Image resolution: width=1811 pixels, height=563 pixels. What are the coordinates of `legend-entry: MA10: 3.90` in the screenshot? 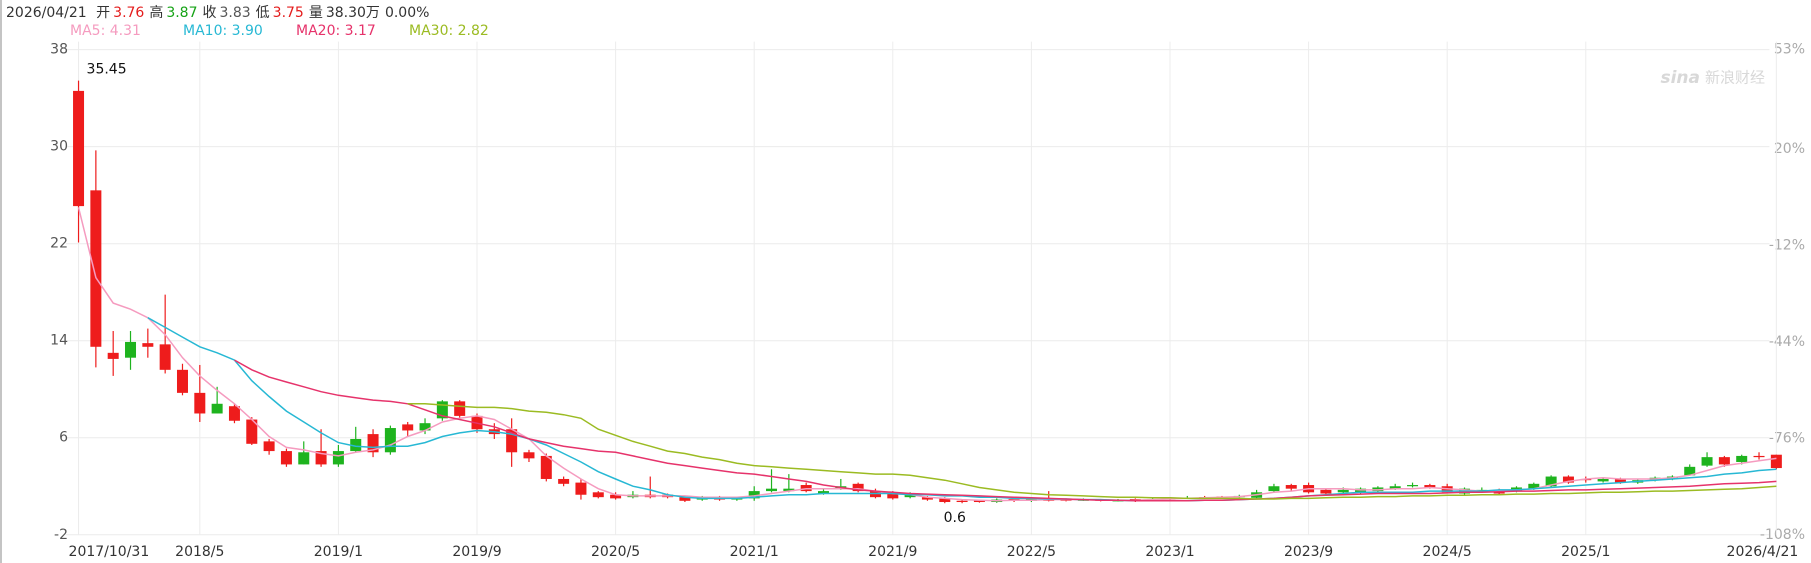 It's located at (223, 31).